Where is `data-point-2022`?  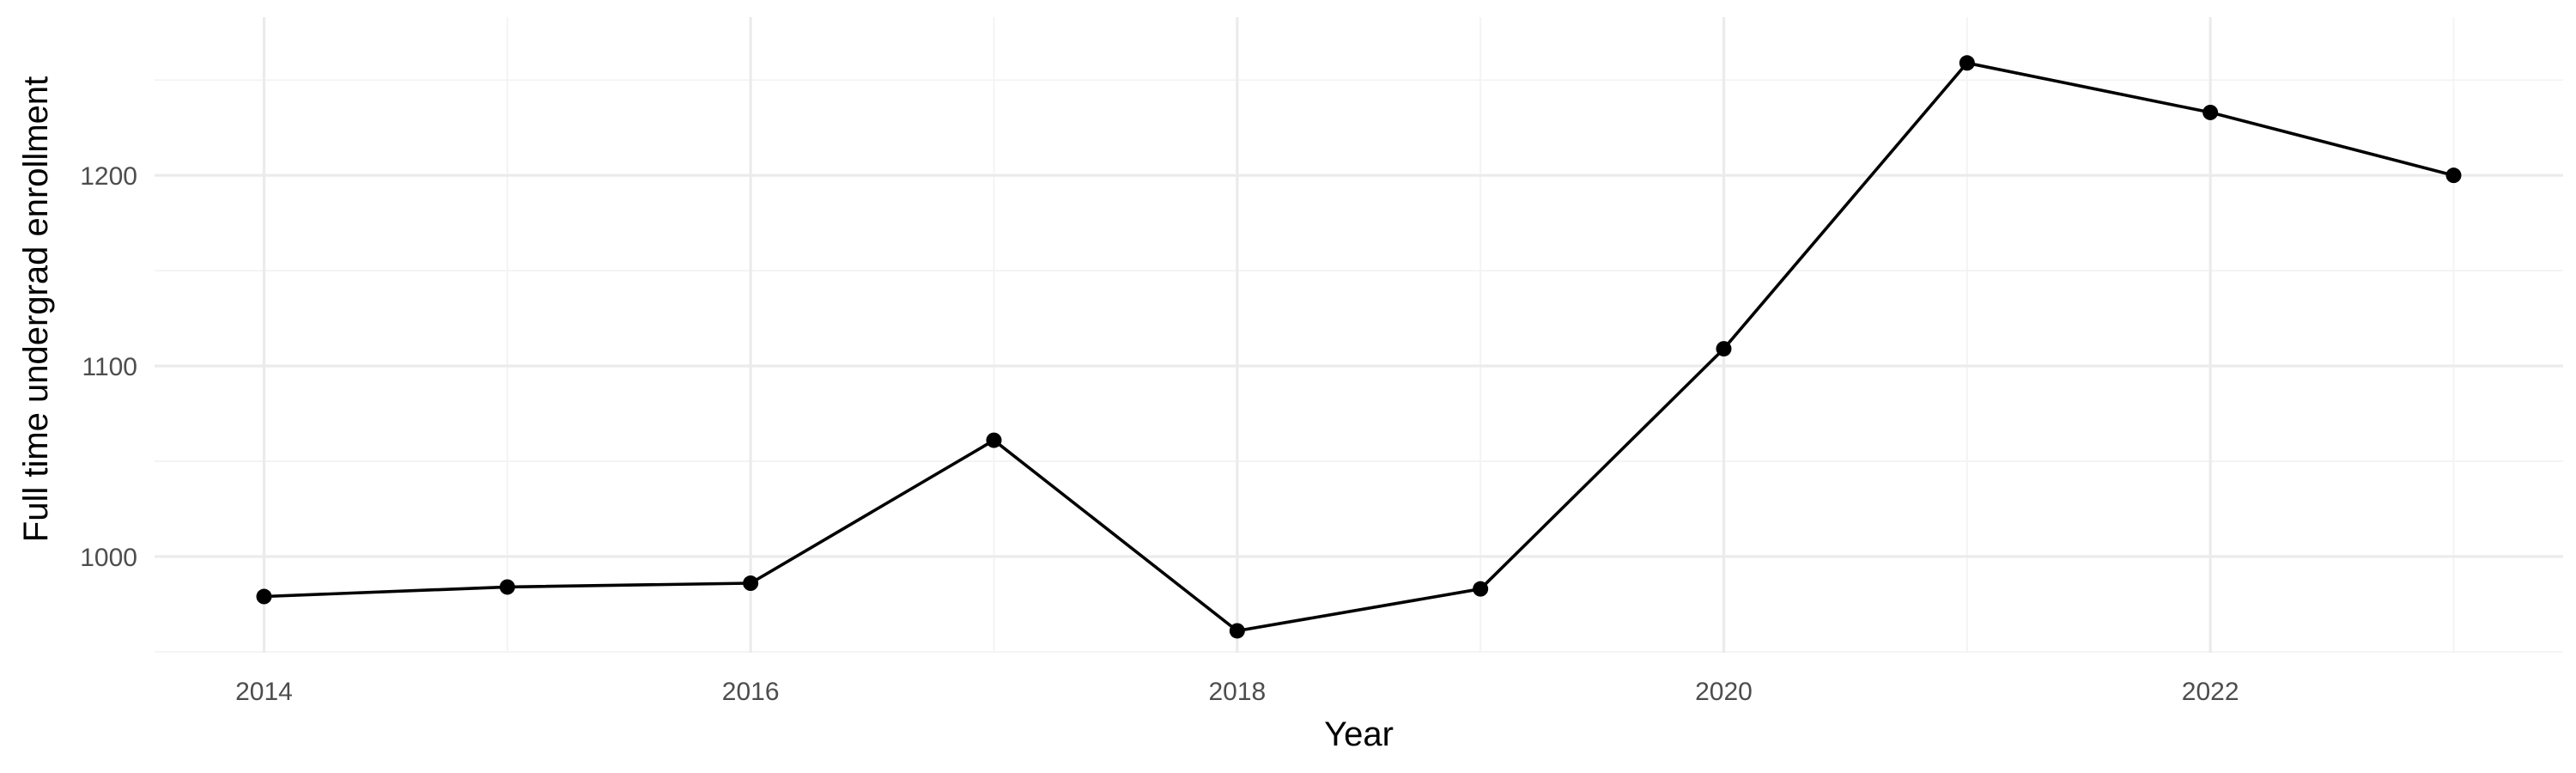 data-point-2022 is located at coordinates (2210, 112).